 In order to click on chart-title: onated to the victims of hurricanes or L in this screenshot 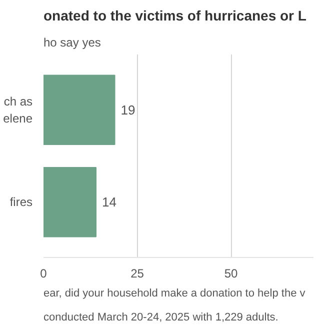, I will do `click(175, 16)`.